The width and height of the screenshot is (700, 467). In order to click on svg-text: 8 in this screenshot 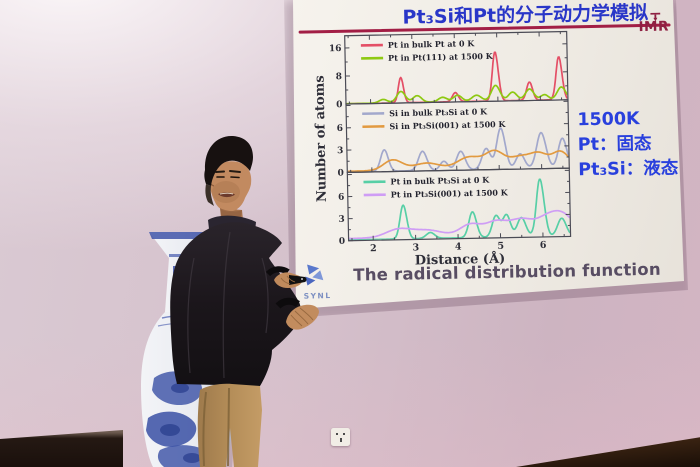, I will do `click(339, 77)`.